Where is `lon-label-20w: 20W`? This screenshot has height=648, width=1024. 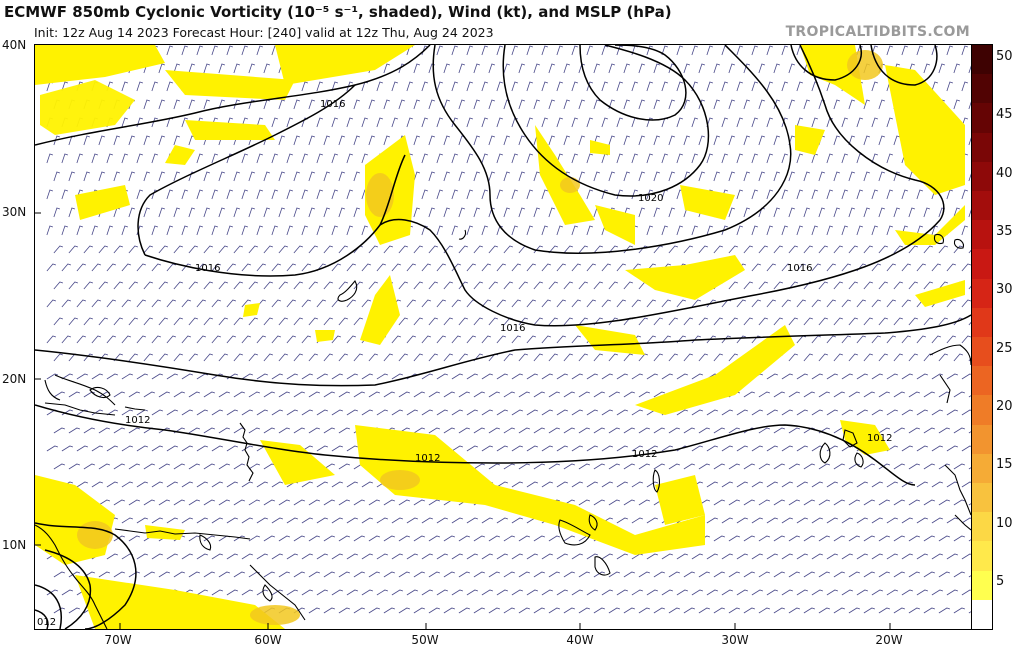
lon-label-20w: 20W is located at coordinates (889, 640).